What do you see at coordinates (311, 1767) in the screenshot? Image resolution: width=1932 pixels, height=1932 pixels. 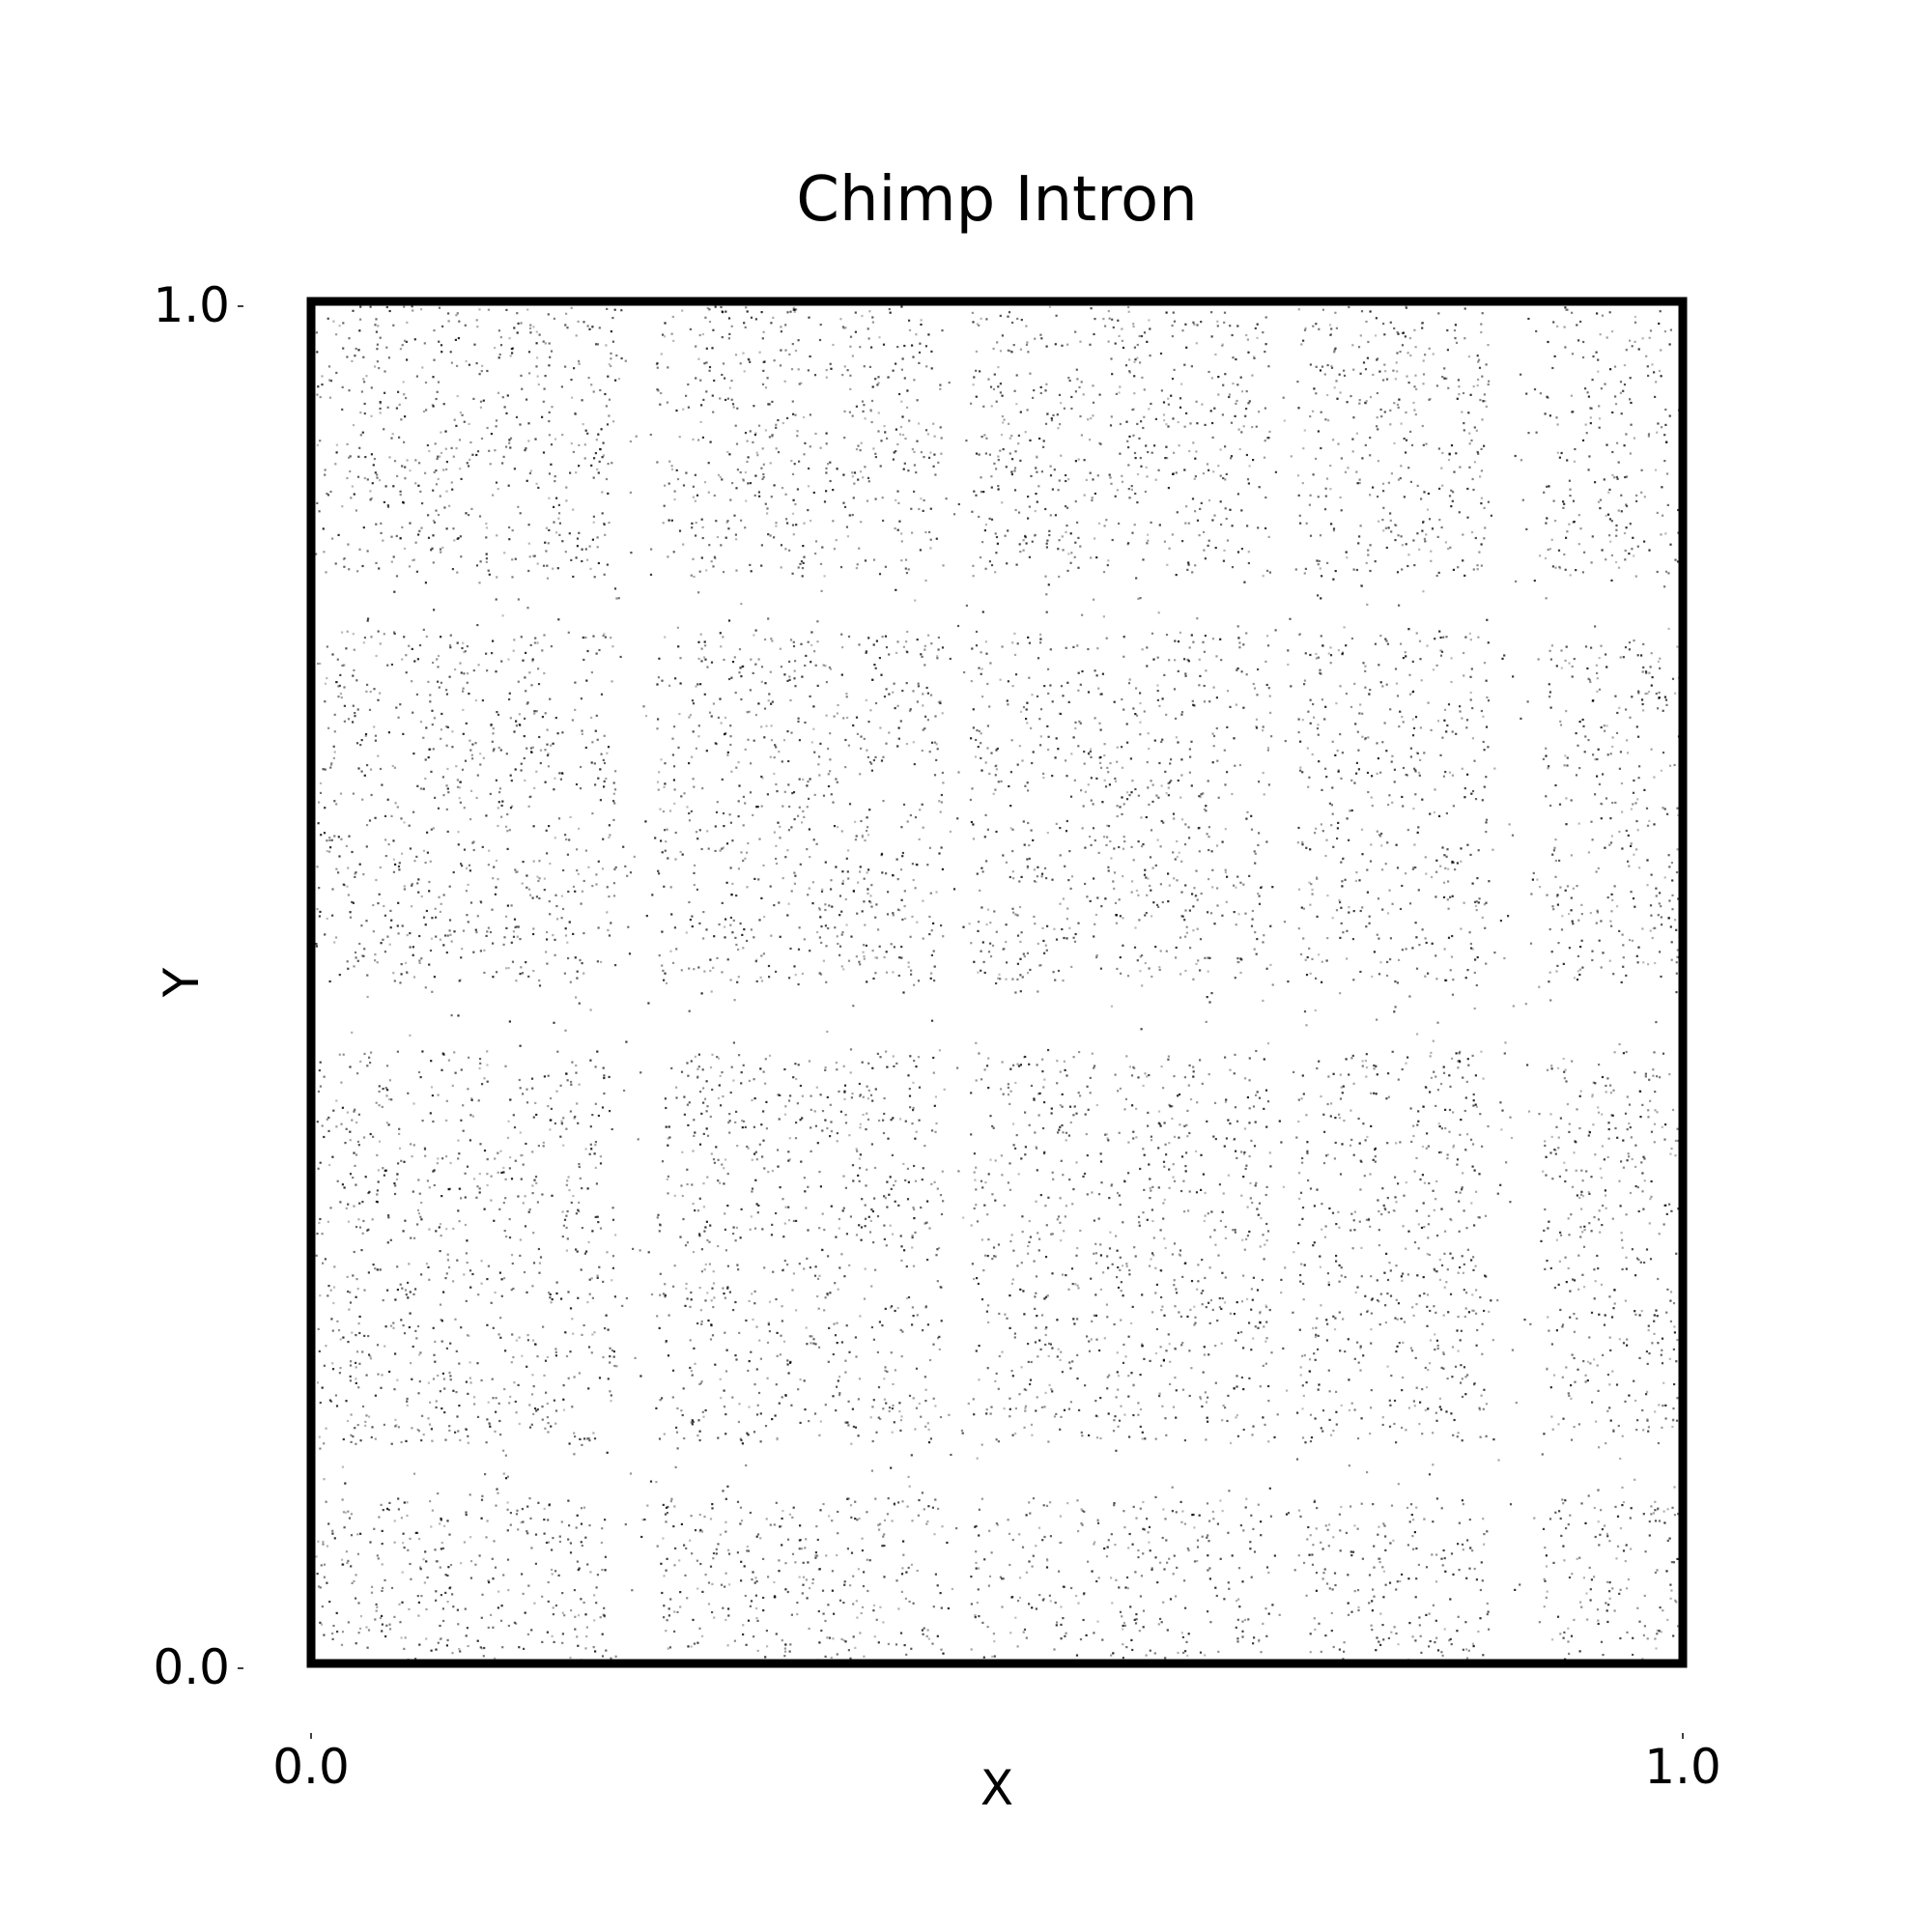 I see `x-tick-label-left: 0.0` at bounding box center [311, 1767].